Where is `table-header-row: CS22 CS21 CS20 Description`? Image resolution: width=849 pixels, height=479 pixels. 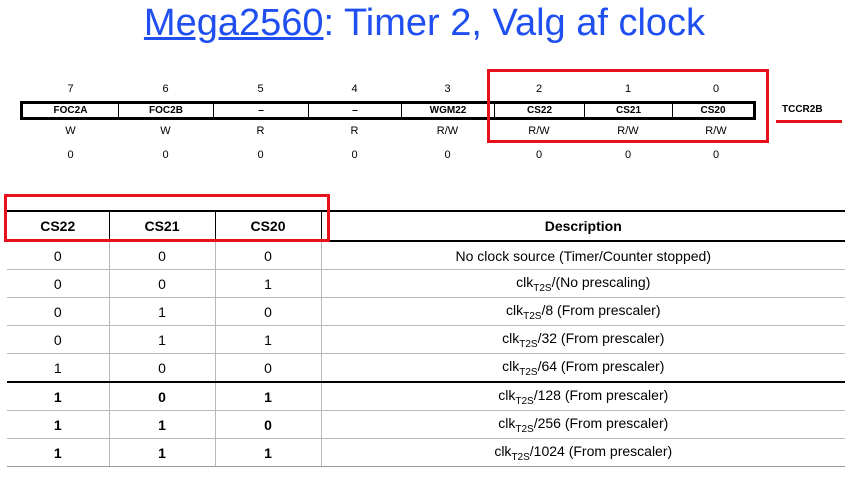 table-header-row: CS22 CS21 CS20 Description is located at coordinates (426, 226).